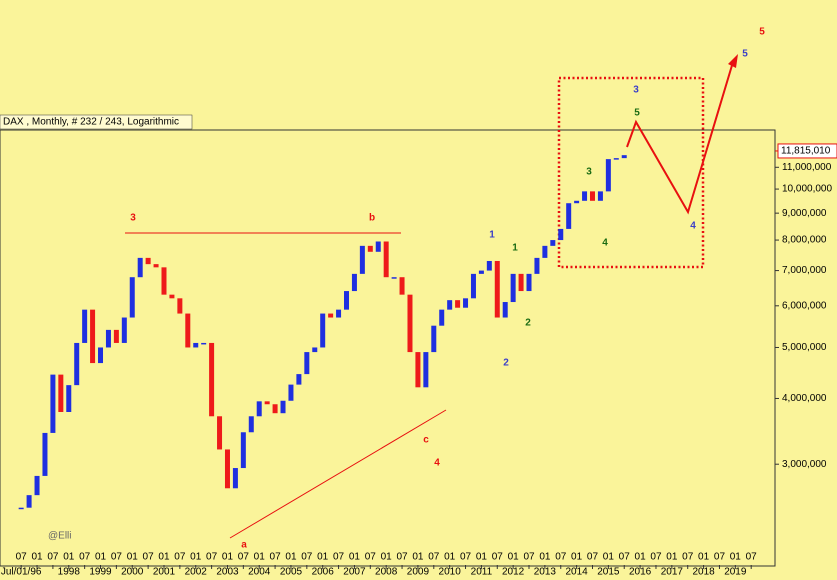 The height and width of the screenshot is (580, 837). What do you see at coordinates (807, 189) in the screenshot?
I see `y-tick-label: 10,000,000` at bounding box center [807, 189].